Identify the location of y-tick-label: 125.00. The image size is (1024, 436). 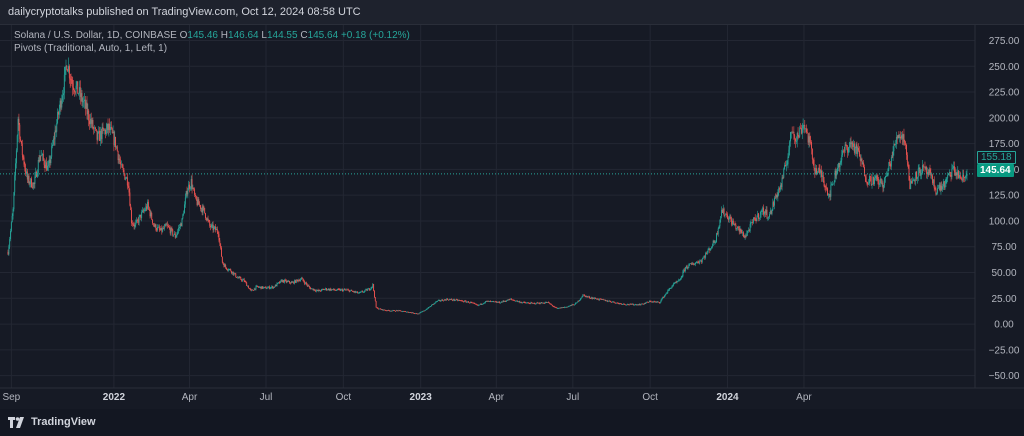
(1004, 196).